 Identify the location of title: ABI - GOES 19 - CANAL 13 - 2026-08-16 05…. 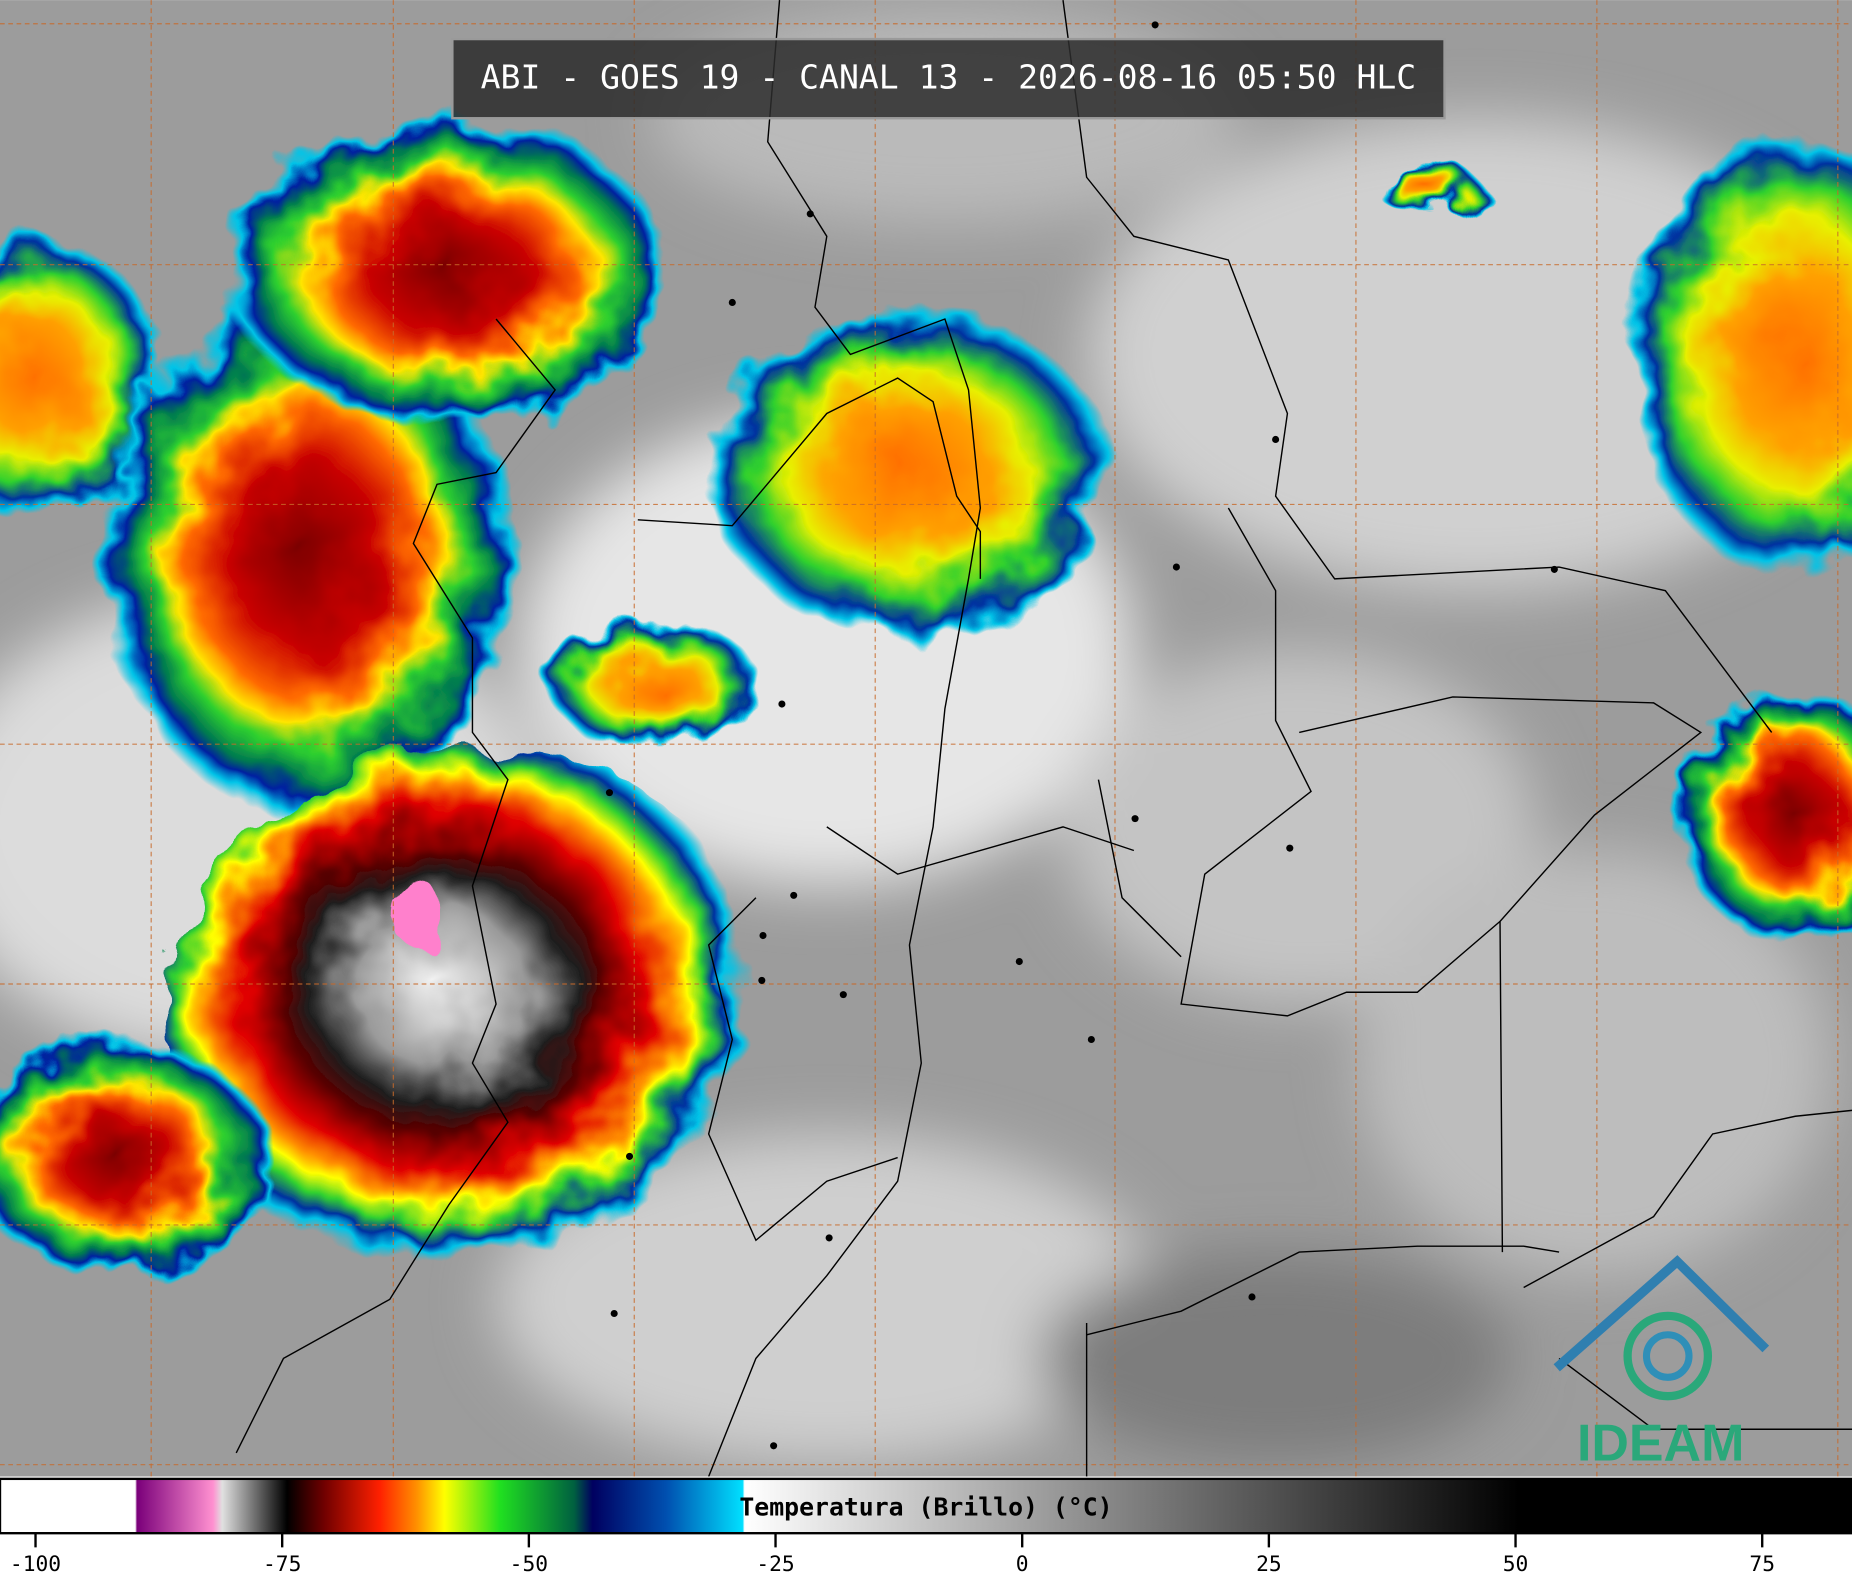
(949, 77).